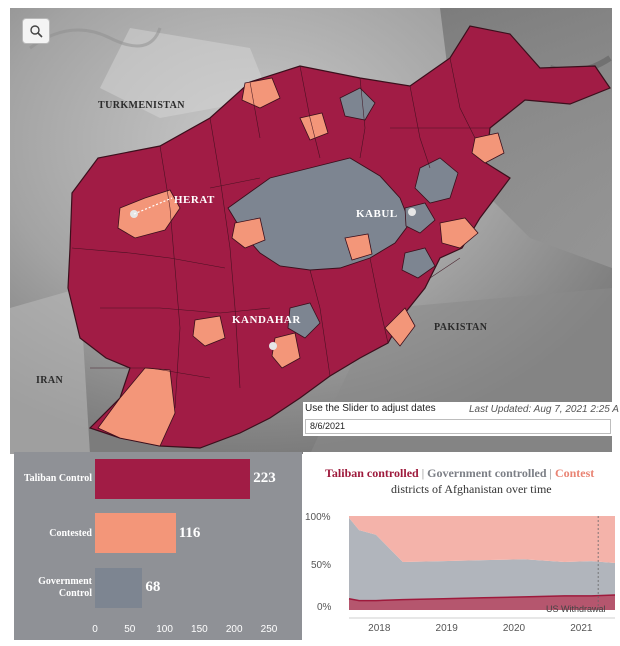 Image resolution: width=620 pixels, height=646 pixels. What do you see at coordinates (318, 517) in the screenshot?
I see `y-tick-100: 100%` at bounding box center [318, 517].